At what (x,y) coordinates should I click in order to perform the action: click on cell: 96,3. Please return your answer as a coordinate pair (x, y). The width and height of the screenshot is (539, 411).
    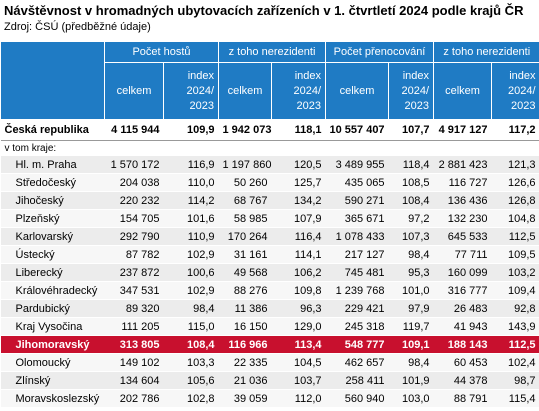
    Looking at the image, I should click on (298, 308).